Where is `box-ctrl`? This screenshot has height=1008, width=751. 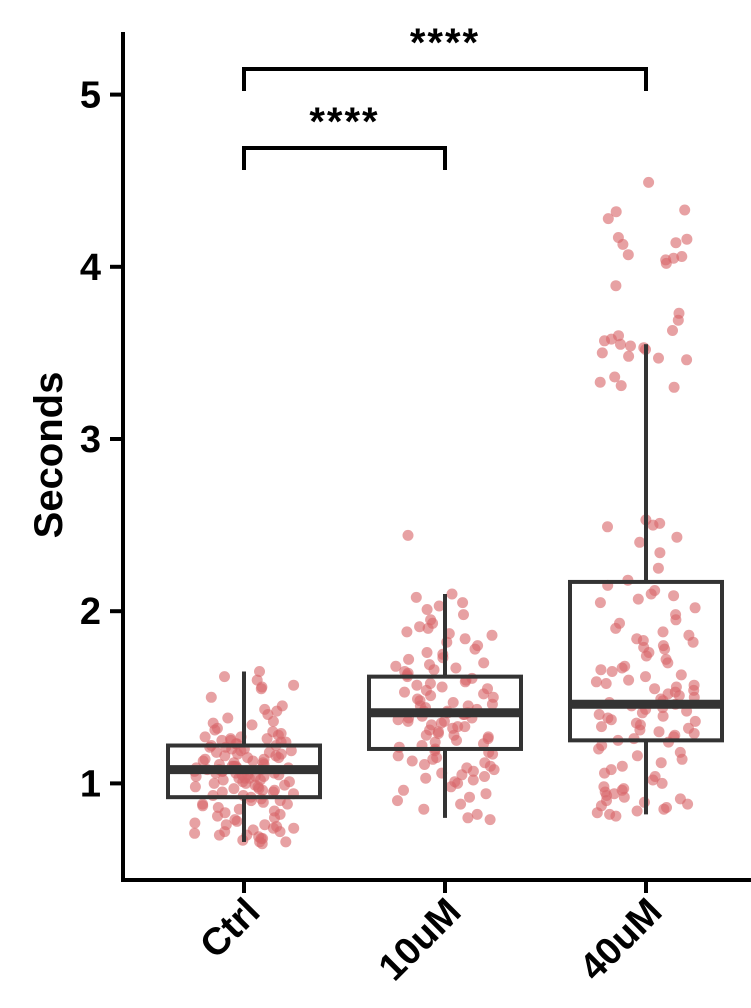
box-ctrl is located at coordinates (244, 756).